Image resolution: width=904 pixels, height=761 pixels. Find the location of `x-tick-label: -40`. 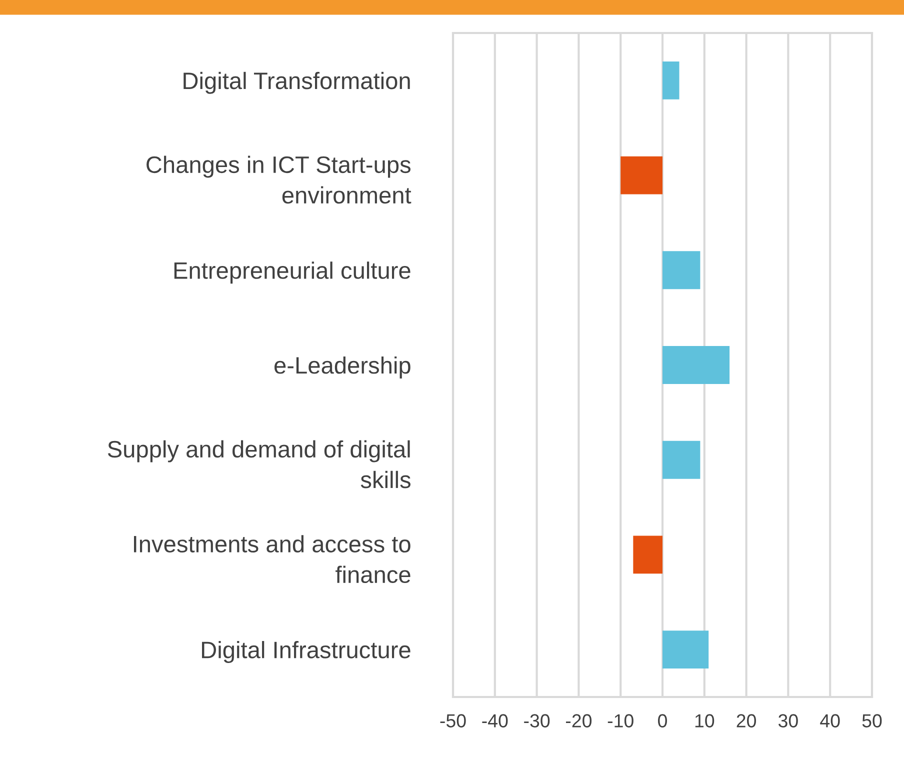

x-tick-label: -40 is located at coordinates (495, 721).